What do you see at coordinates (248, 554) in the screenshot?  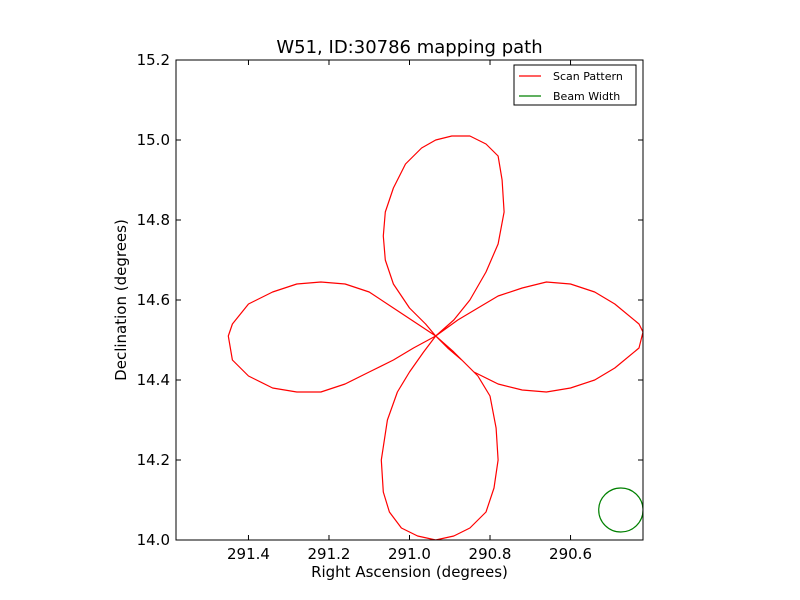 I see `x-tick-label: 291.4` at bounding box center [248, 554].